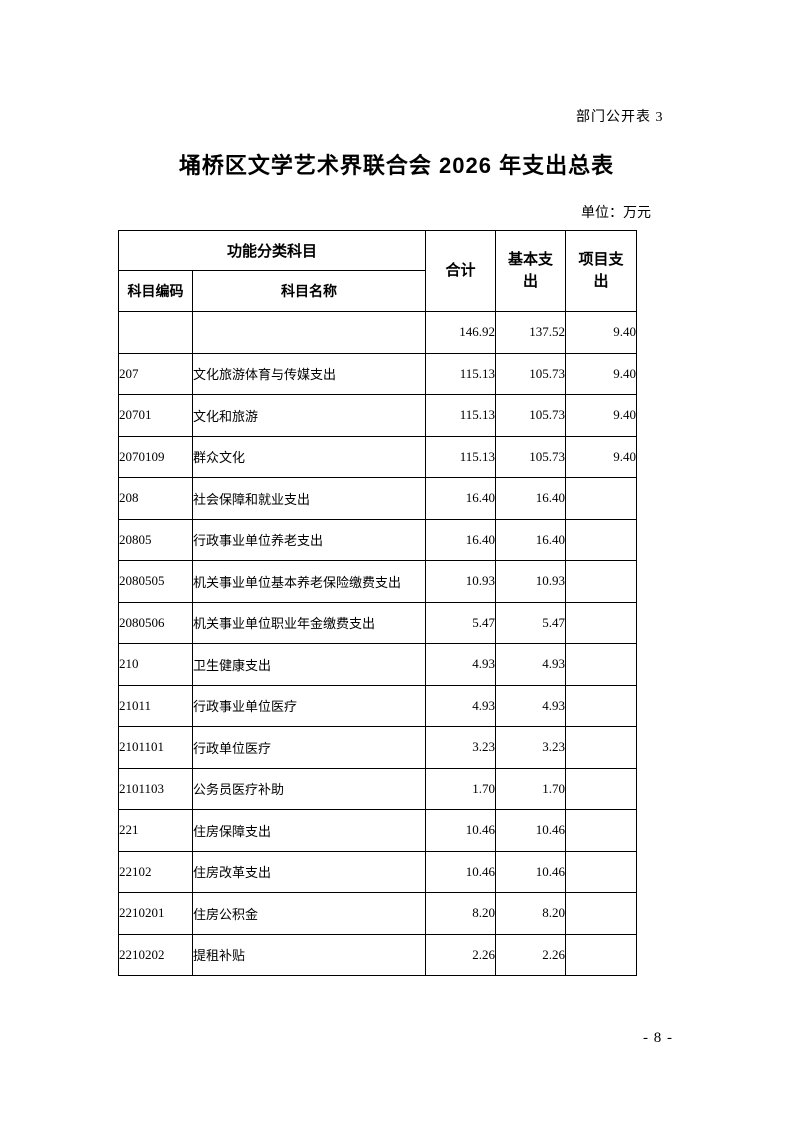  Describe the element at coordinates (396, 165) in the screenshot. I see `page-title: 埇桥区文学艺术界联合会 2026 年支出总表` at that location.